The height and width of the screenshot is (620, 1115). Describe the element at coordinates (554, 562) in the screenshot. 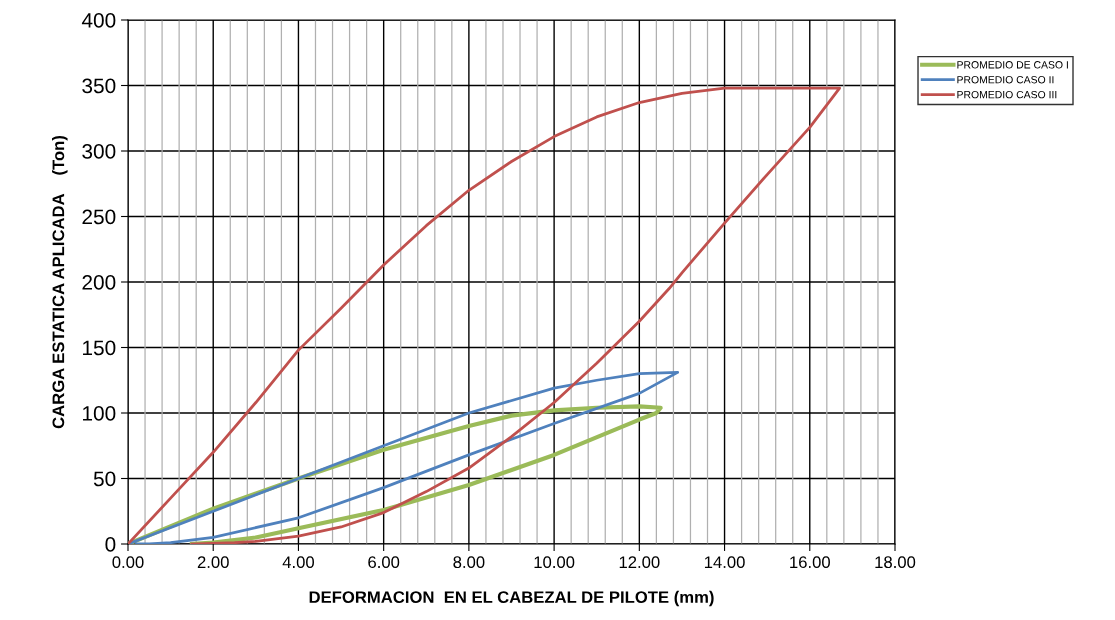

I see `x-tick-label: 10.00` at that location.